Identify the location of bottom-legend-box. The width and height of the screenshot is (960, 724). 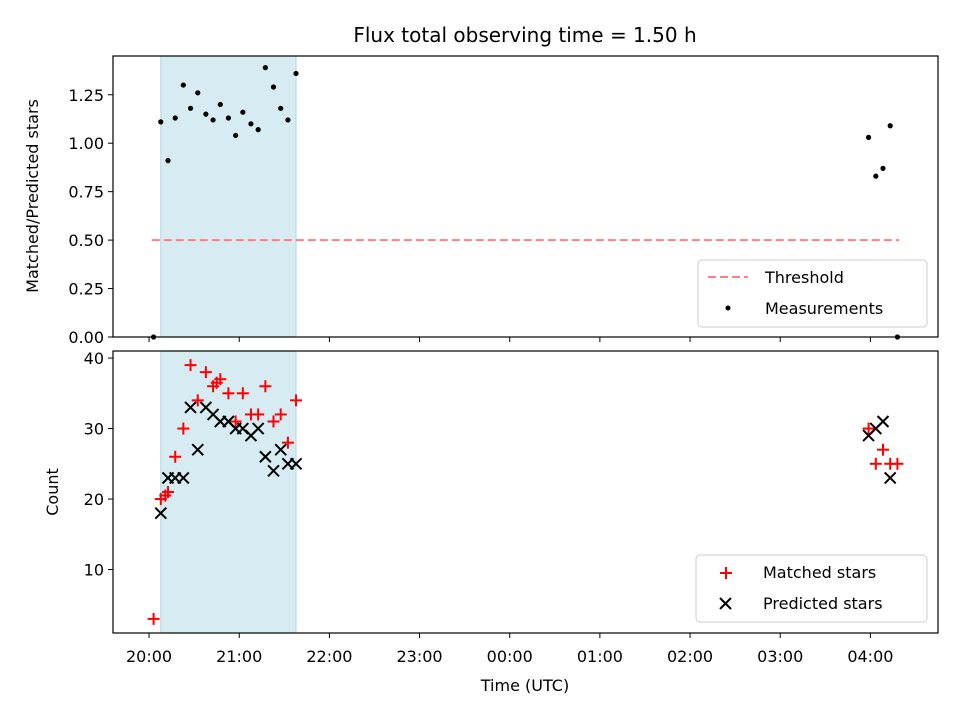
(811, 588).